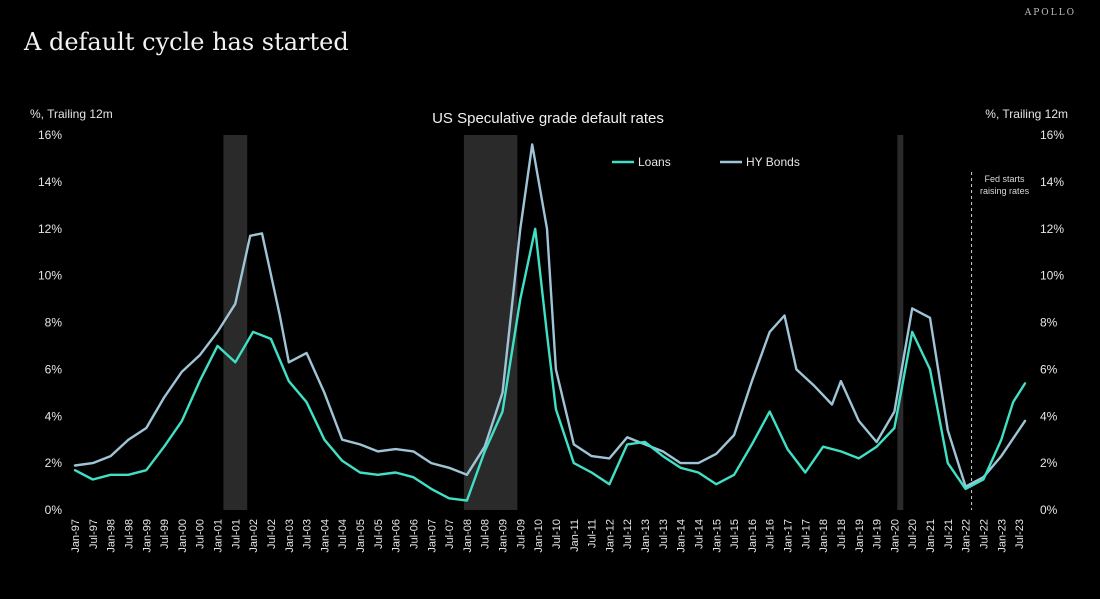  I want to click on x-tick-label: Jan-22, so click(967, 536).